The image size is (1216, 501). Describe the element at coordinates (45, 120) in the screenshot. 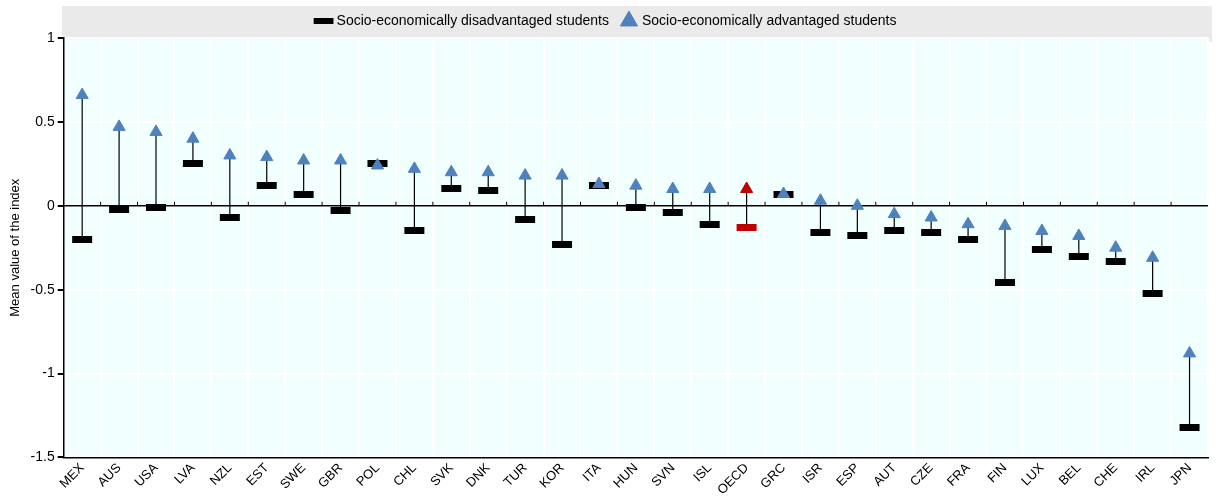

I see `y-tick-label: 0.5` at that location.